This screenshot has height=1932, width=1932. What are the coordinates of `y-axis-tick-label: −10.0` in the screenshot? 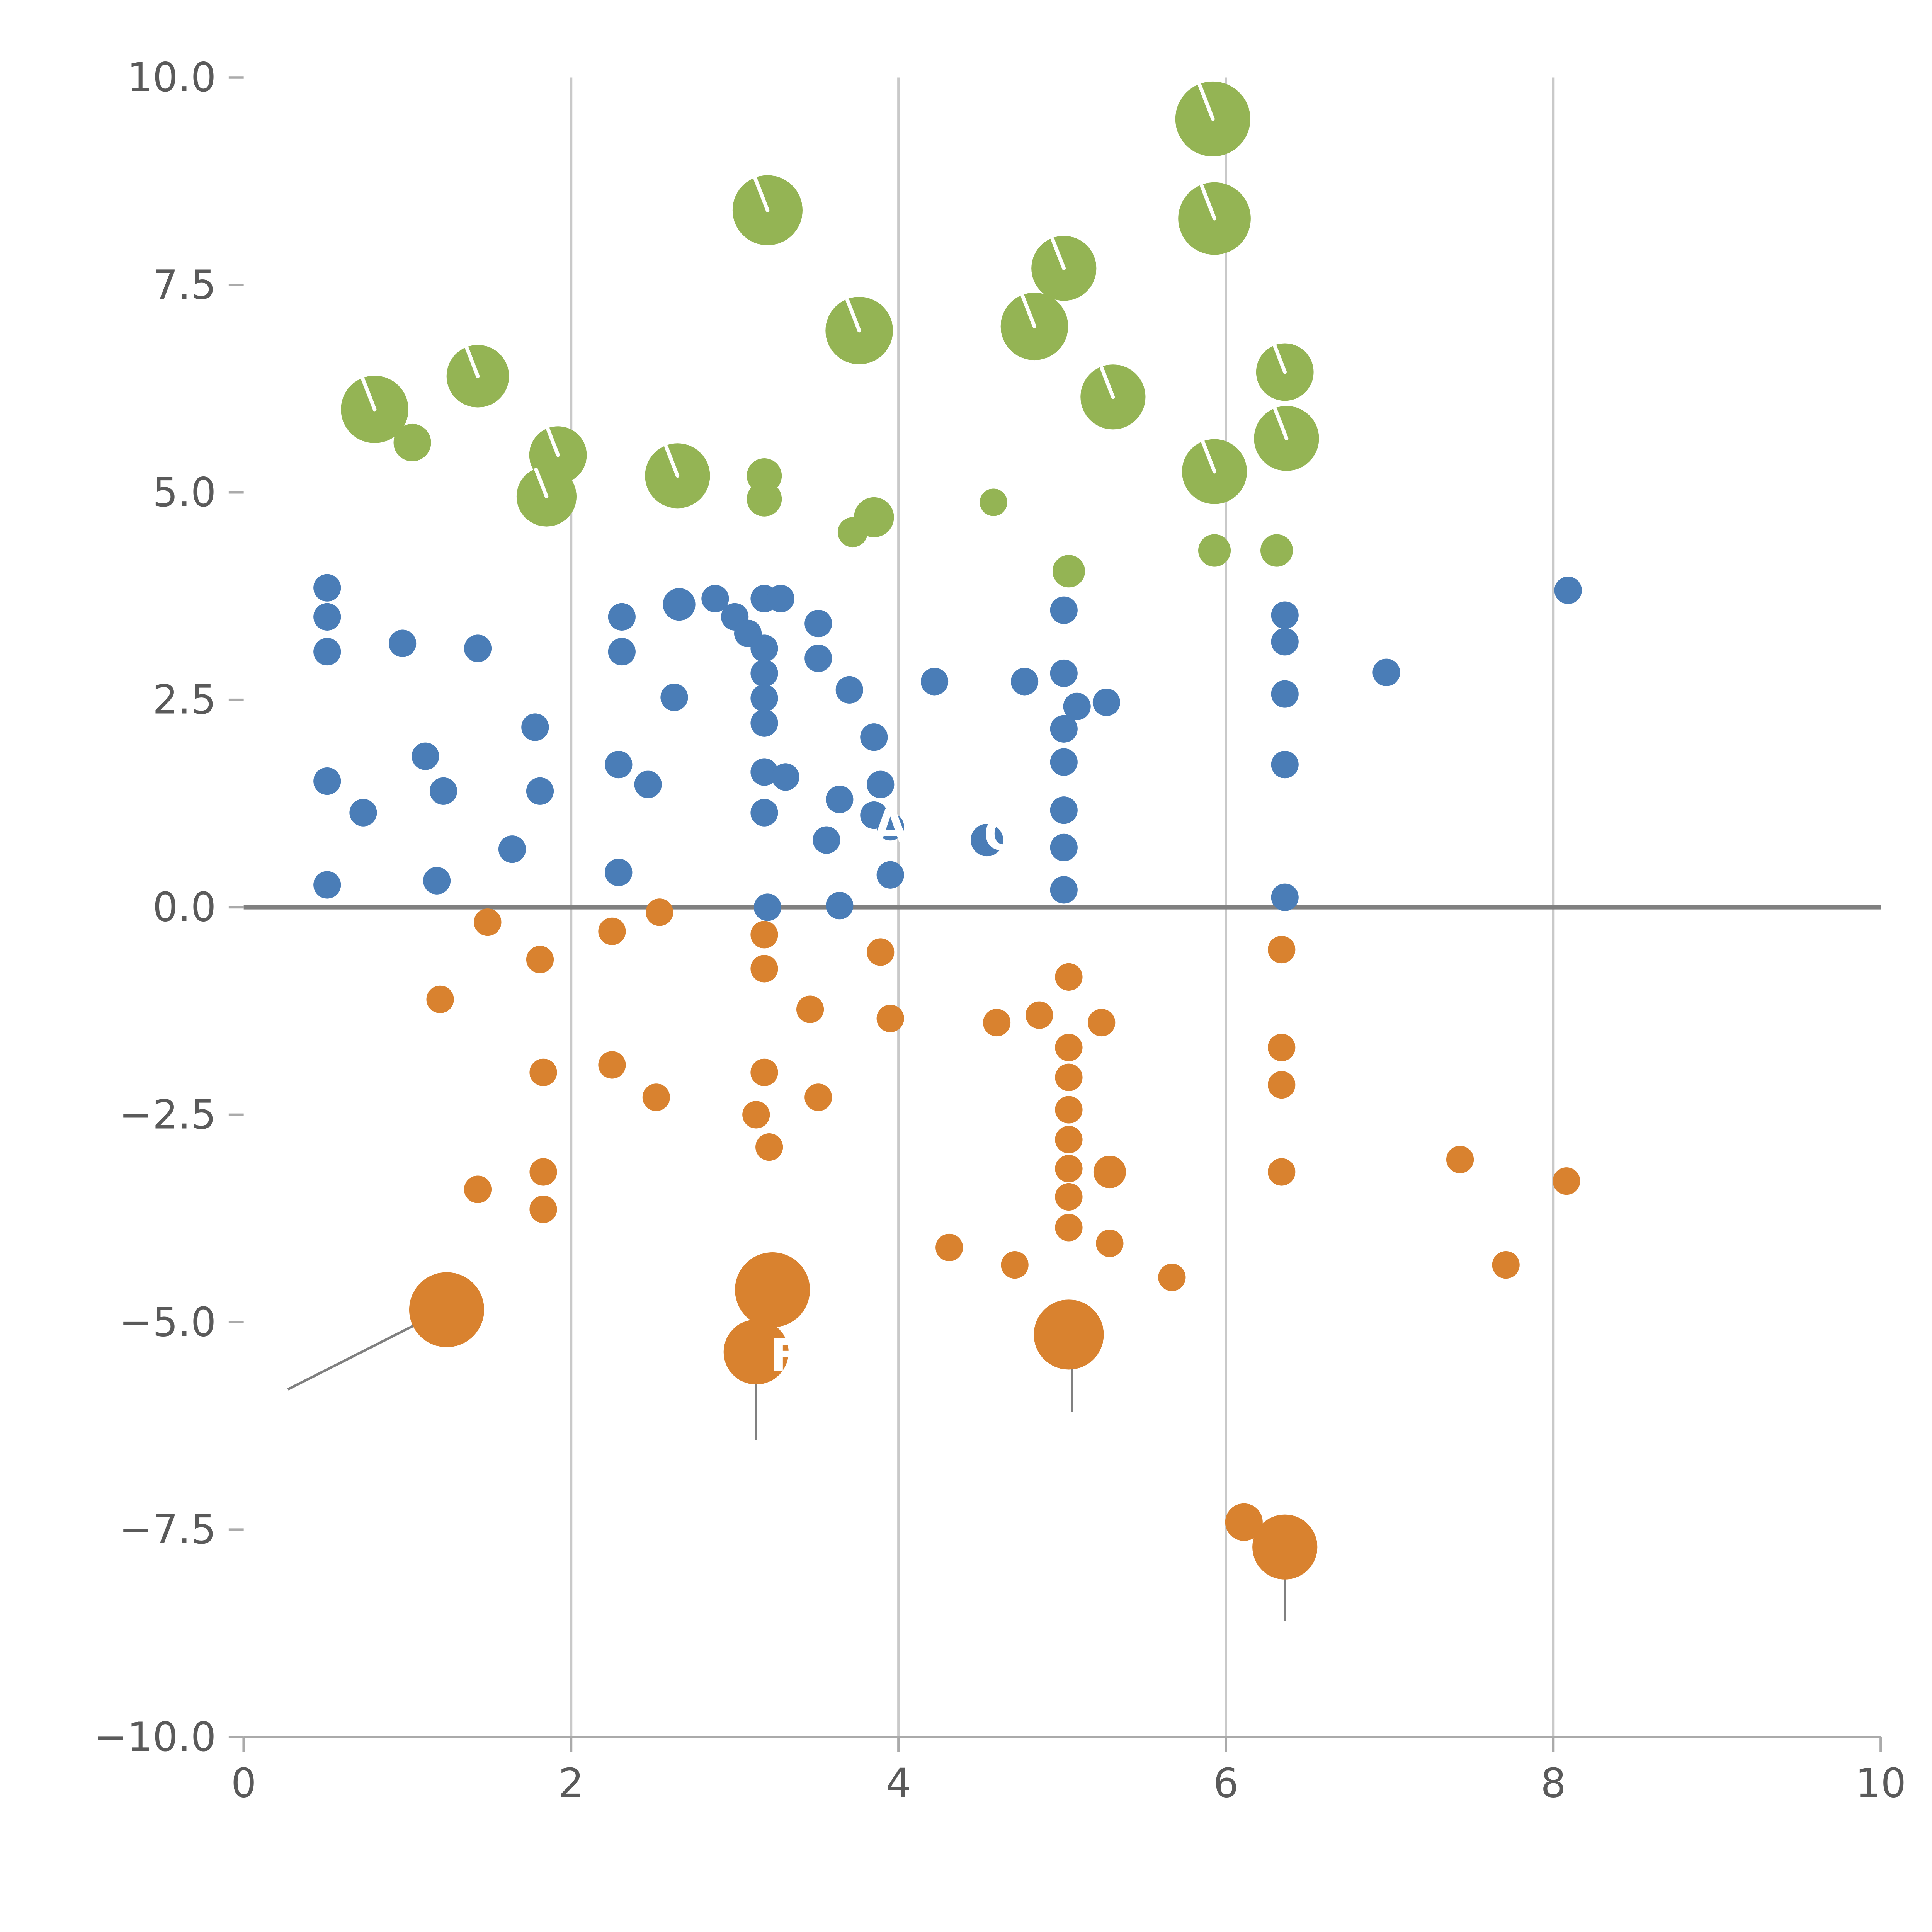 It's located at (155, 1737).